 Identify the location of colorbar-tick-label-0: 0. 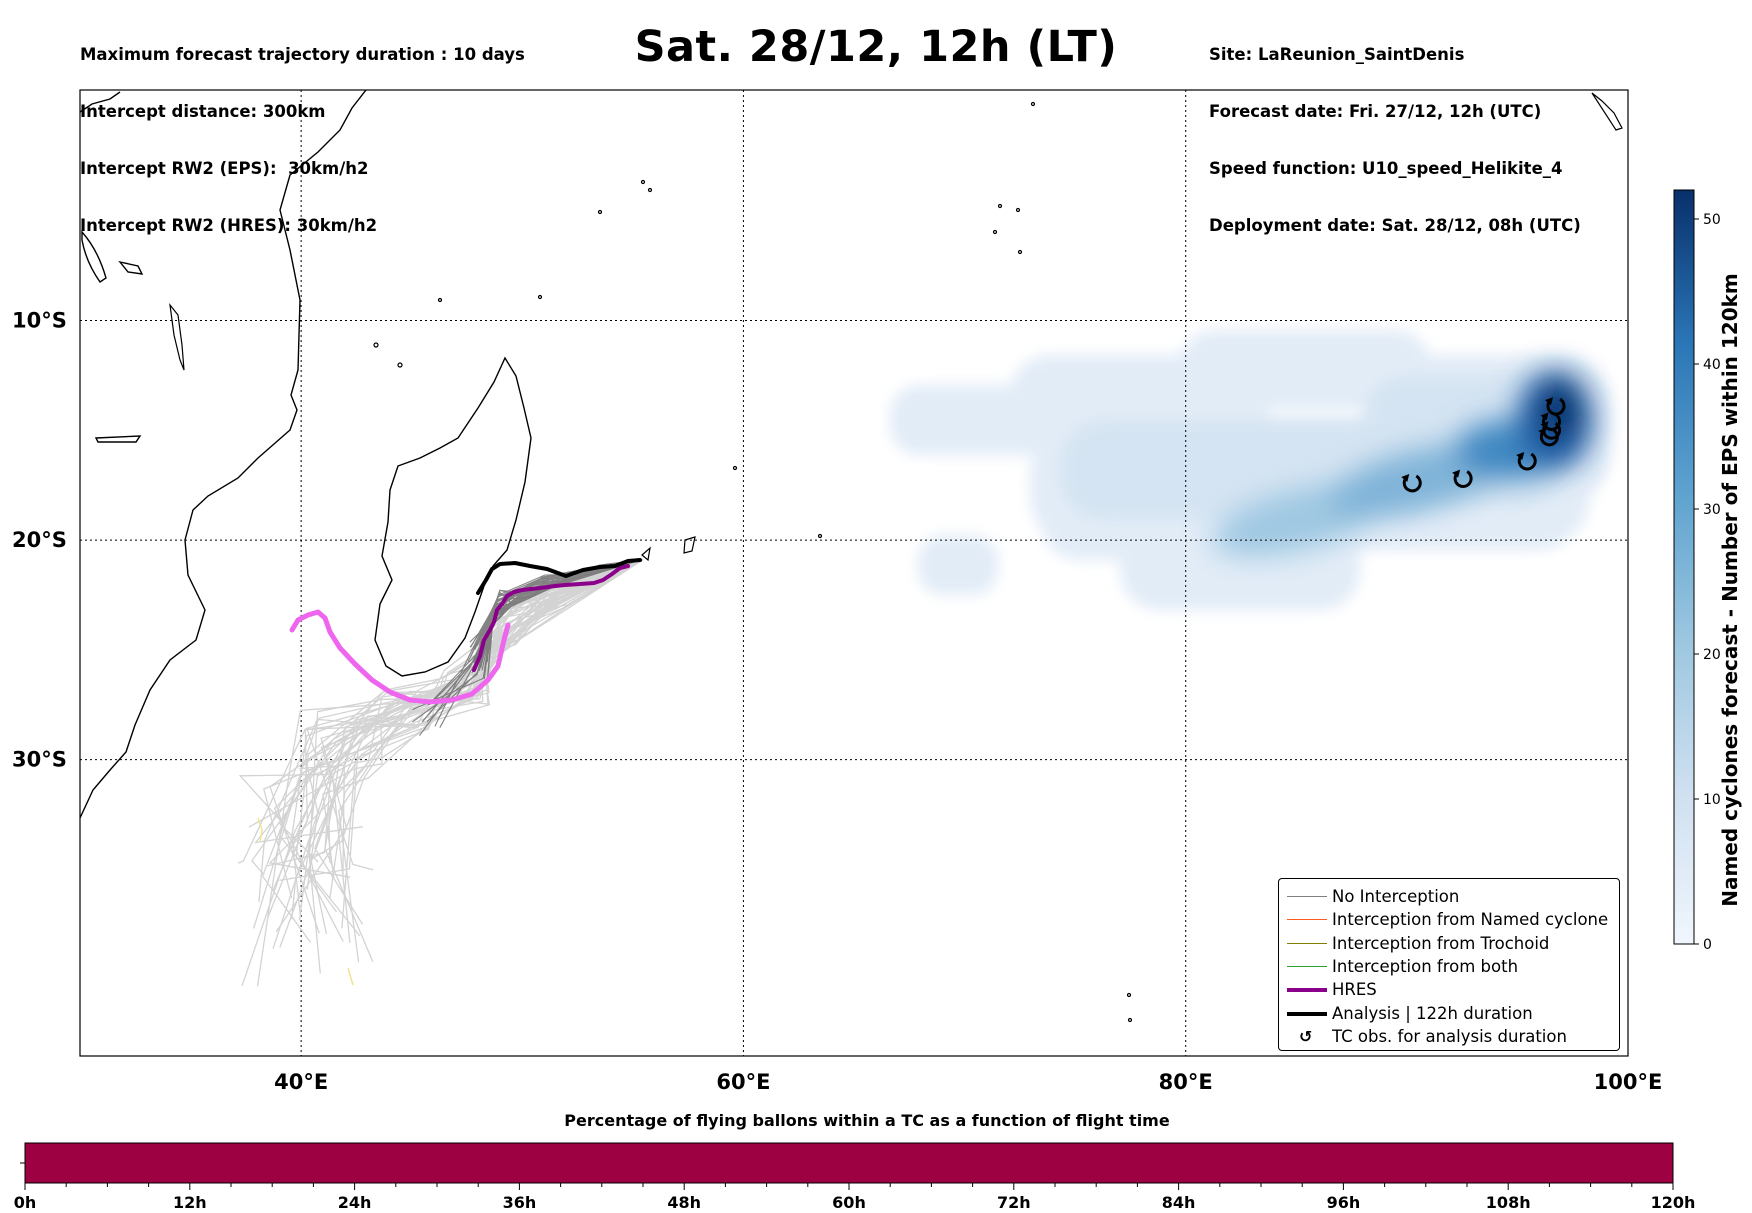
(1707, 945).